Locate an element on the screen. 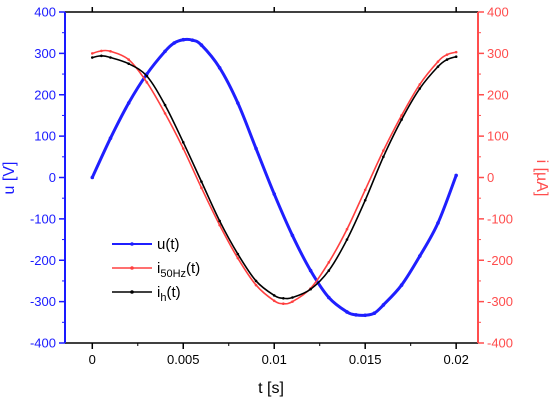 This screenshot has width=550, height=405. legend-item: i50Hz(t) is located at coordinates (156, 270).